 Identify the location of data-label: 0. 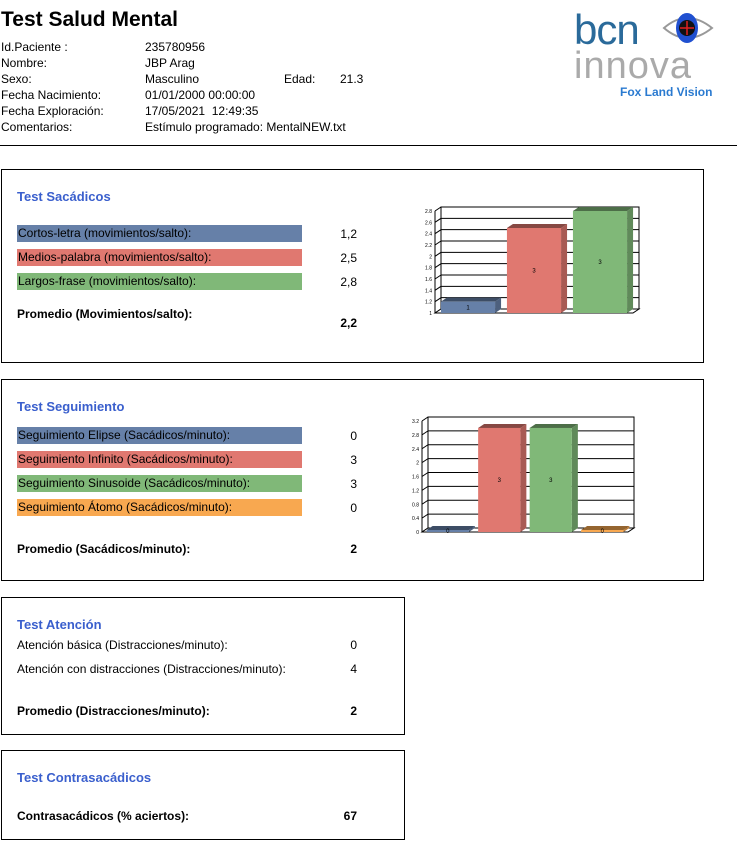
(448, 532).